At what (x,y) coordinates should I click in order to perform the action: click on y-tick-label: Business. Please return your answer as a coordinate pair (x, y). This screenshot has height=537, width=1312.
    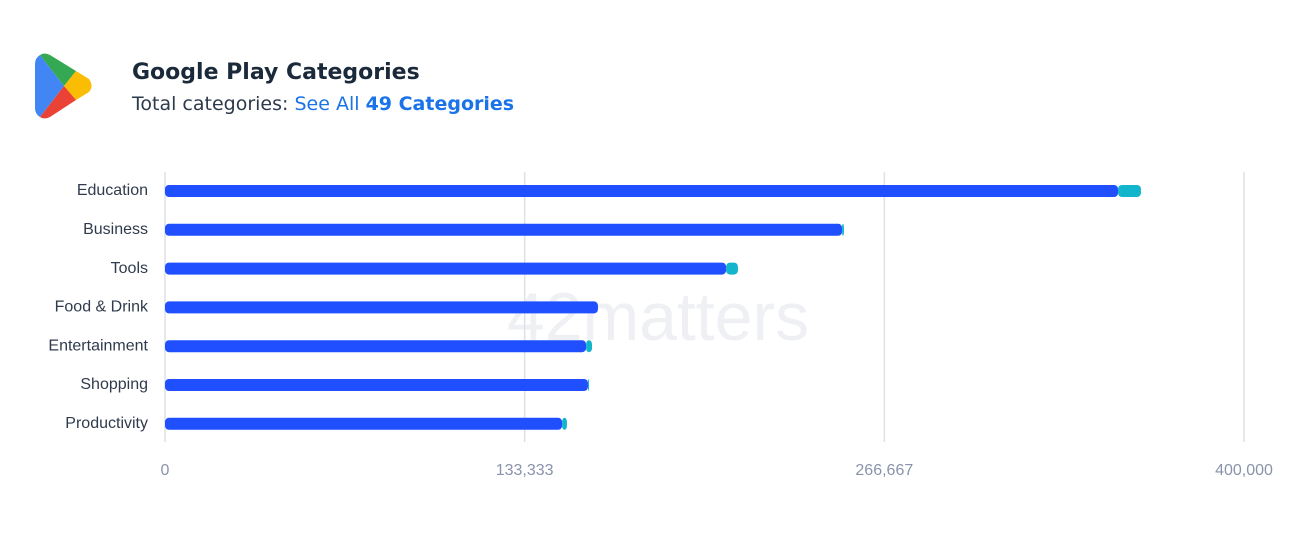
    Looking at the image, I should click on (115, 229).